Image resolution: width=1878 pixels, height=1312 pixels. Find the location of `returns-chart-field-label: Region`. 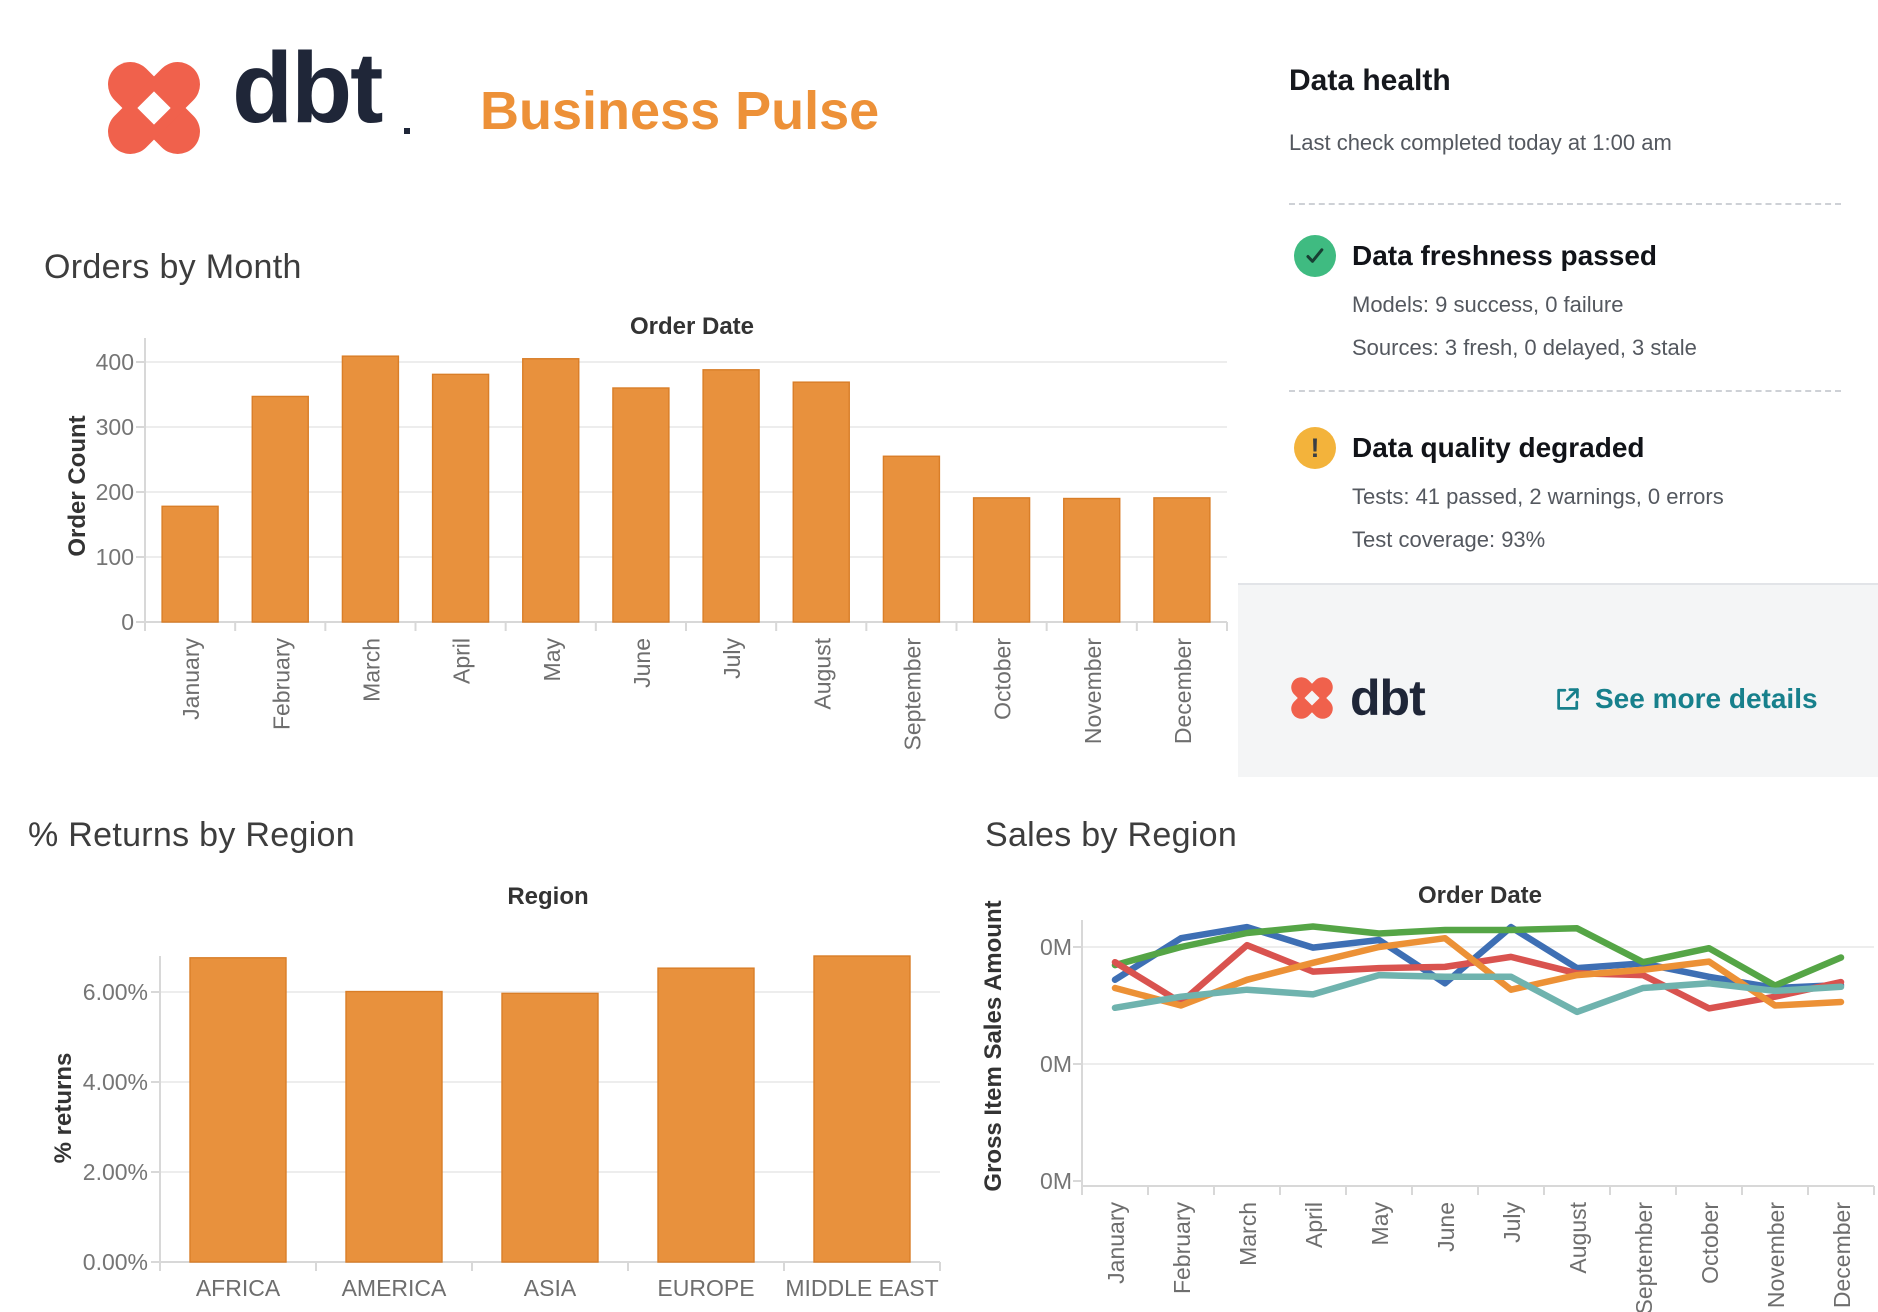

returns-chart-field-label: Region is located at coordinates (548, 896).